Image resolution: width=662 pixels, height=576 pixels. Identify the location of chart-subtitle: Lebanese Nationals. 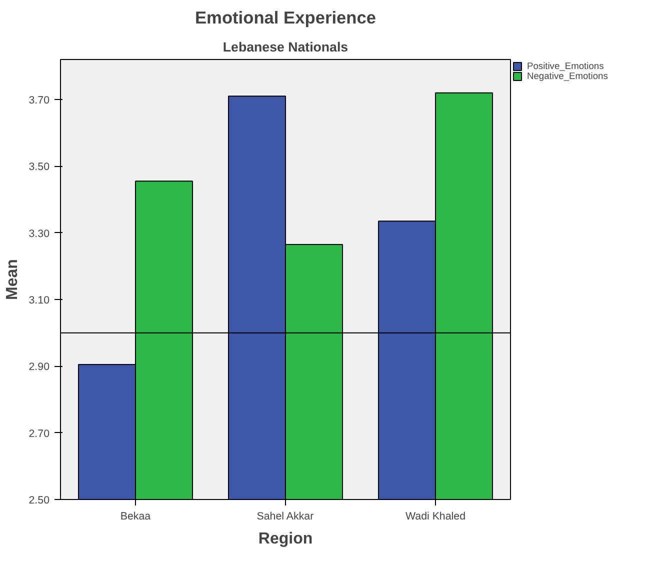
(285, 47).